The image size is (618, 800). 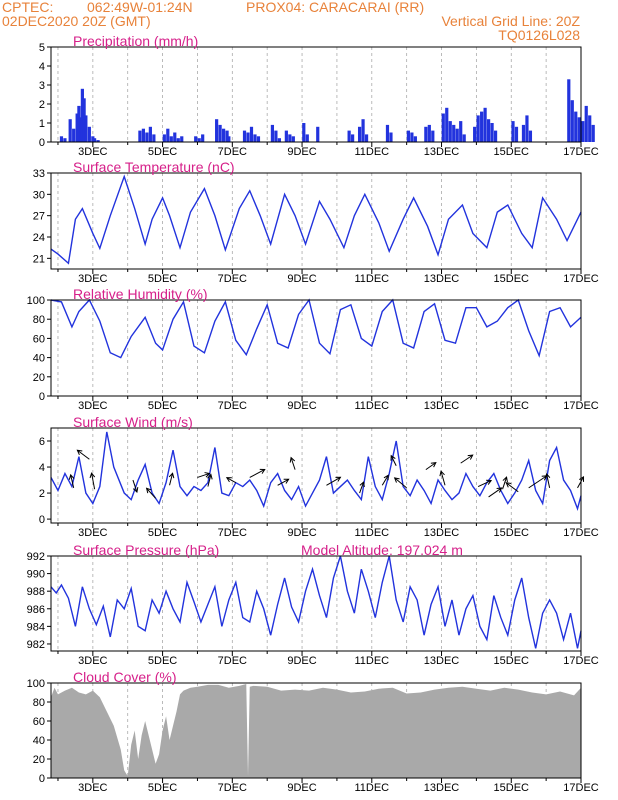 I want to click on y-tick-label: 2, so click(x=42, y=494).